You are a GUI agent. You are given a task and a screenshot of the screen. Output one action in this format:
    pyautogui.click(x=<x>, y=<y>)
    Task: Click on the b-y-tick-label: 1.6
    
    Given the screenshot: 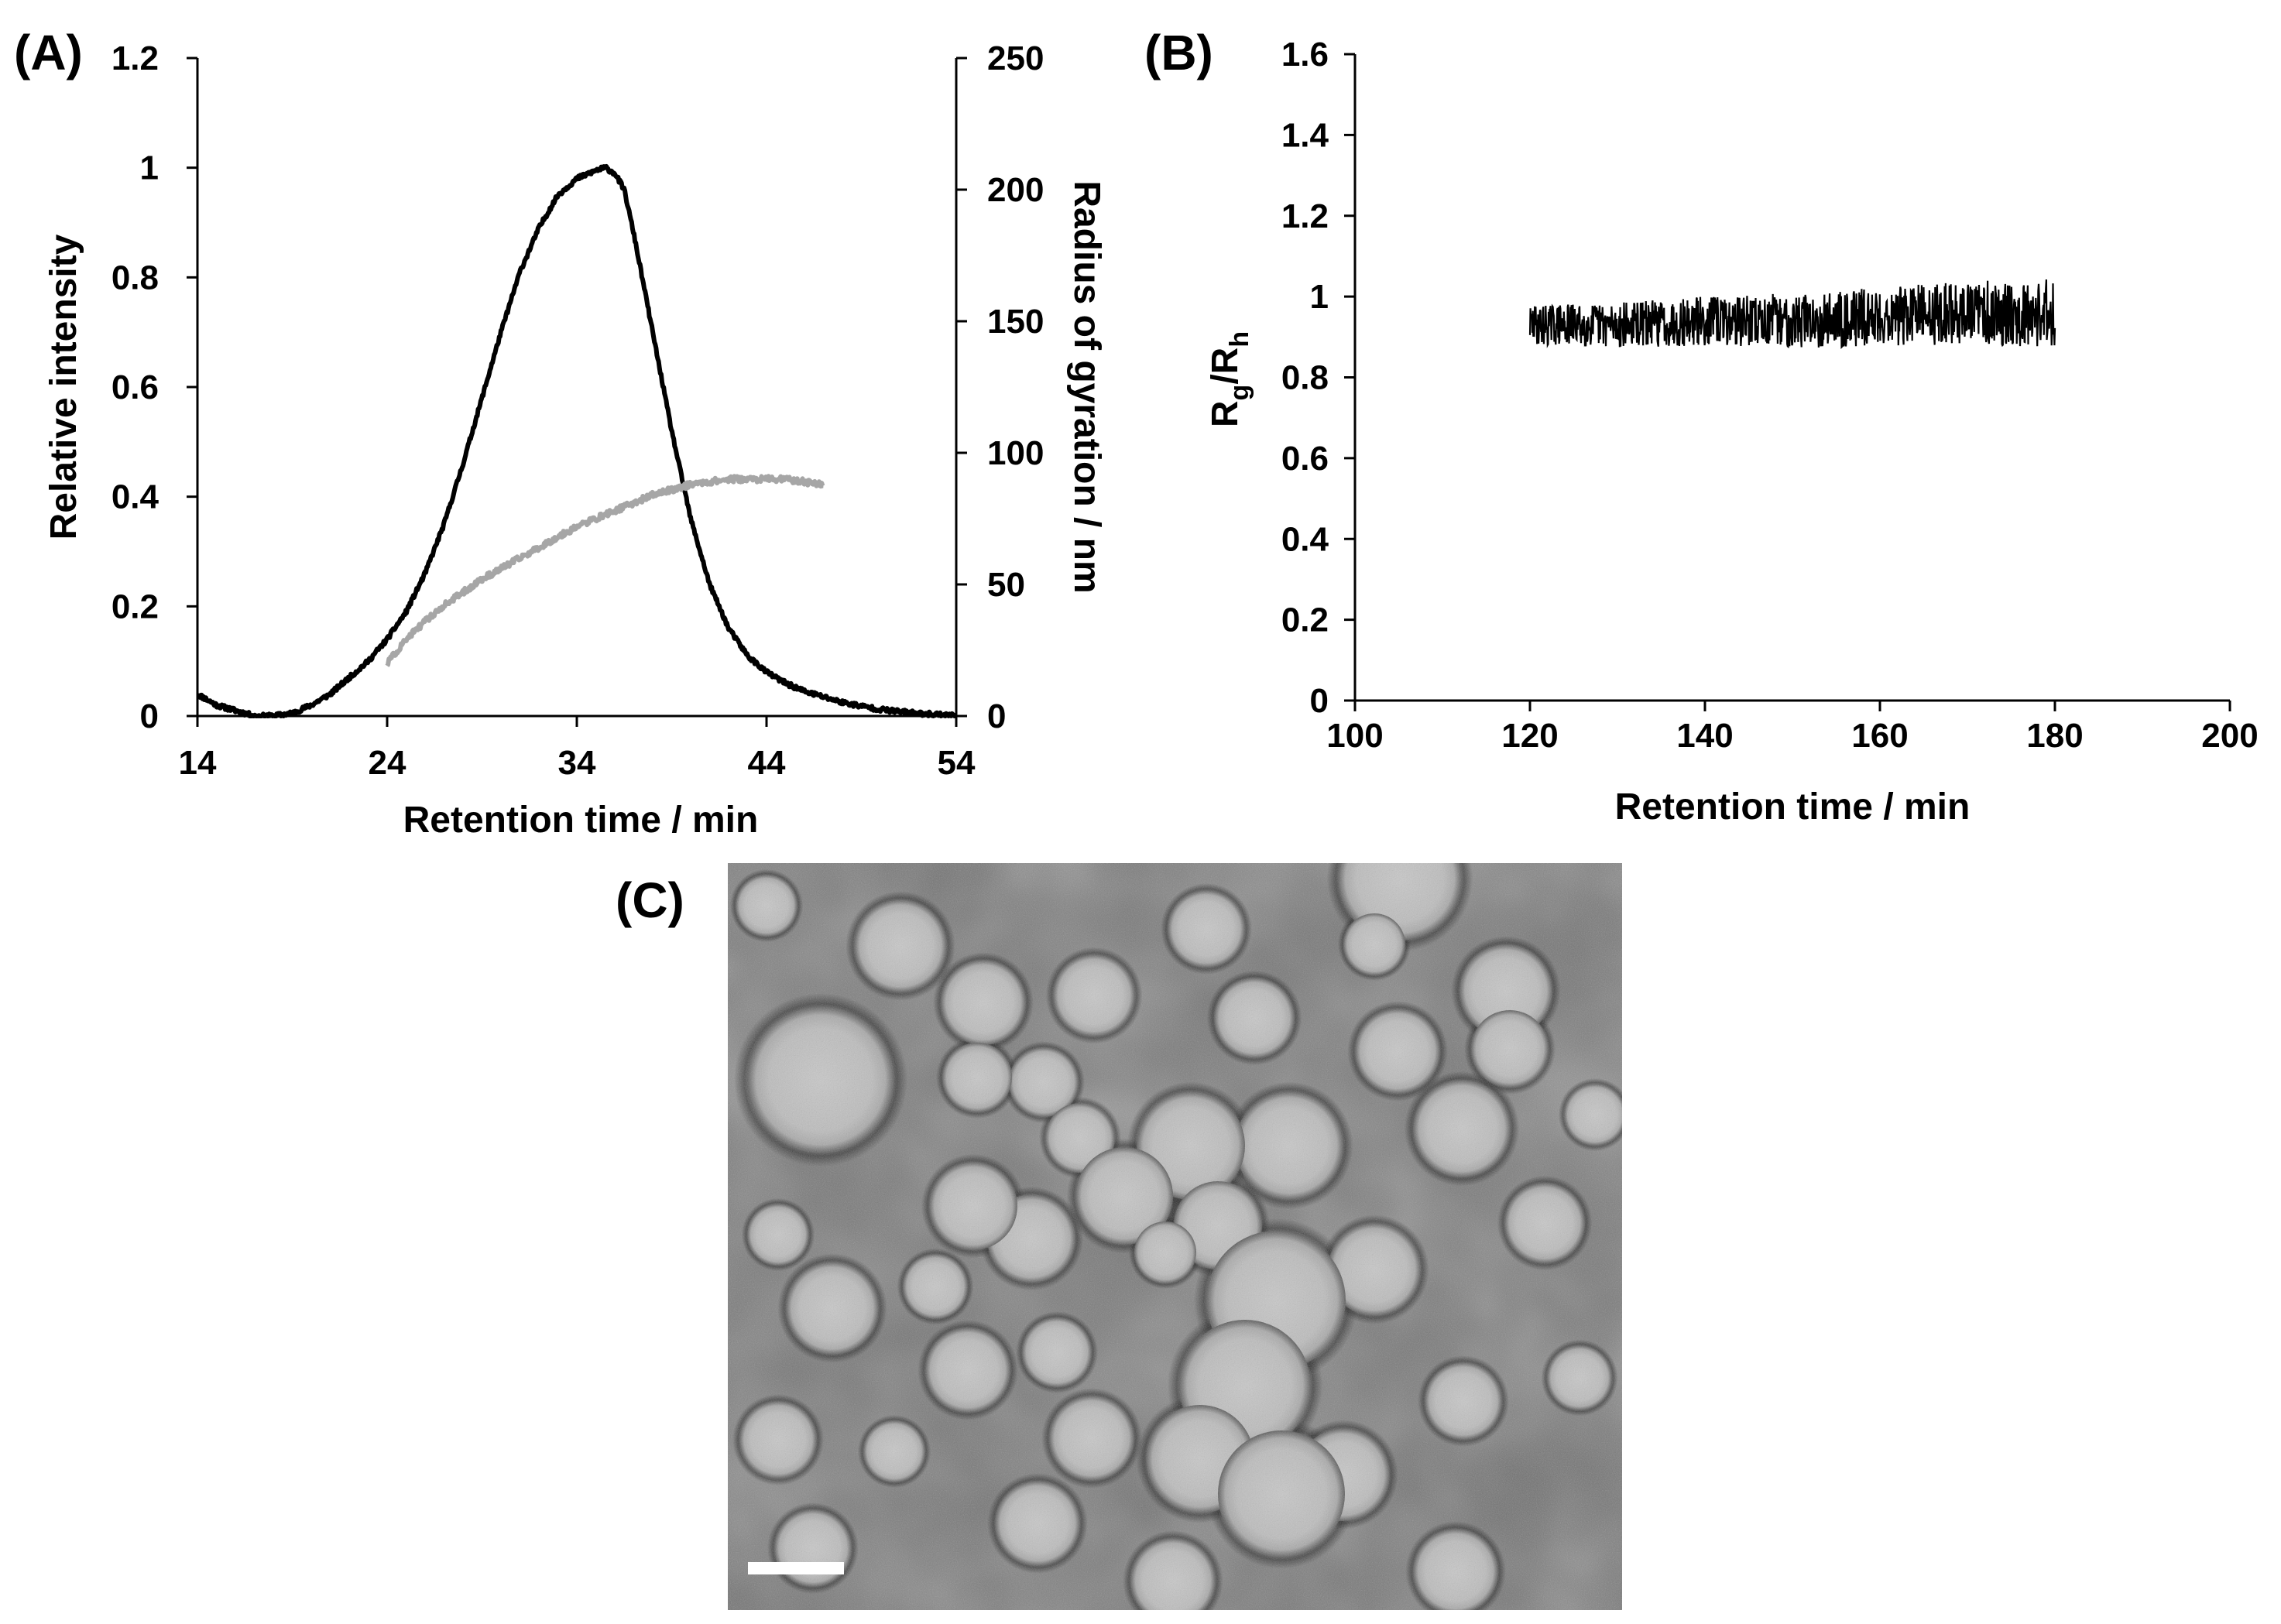 What is the action you would take?
    pyautogui.click(x=1305, y=55)
    